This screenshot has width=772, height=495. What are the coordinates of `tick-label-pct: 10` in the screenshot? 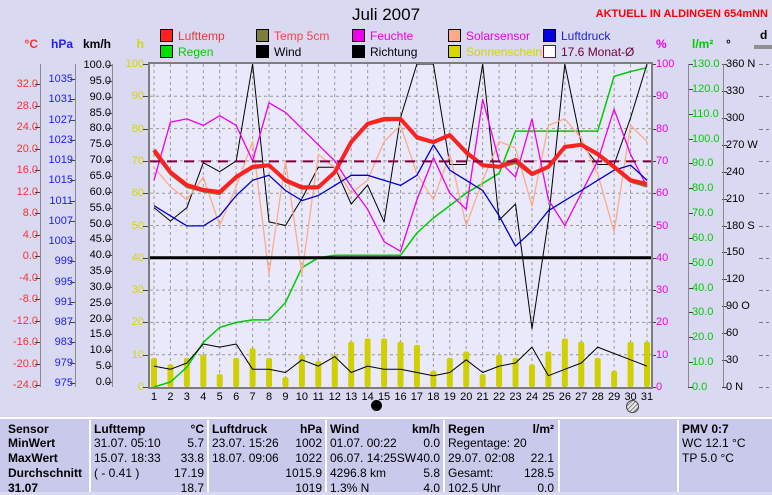 It's located at (662, 354).